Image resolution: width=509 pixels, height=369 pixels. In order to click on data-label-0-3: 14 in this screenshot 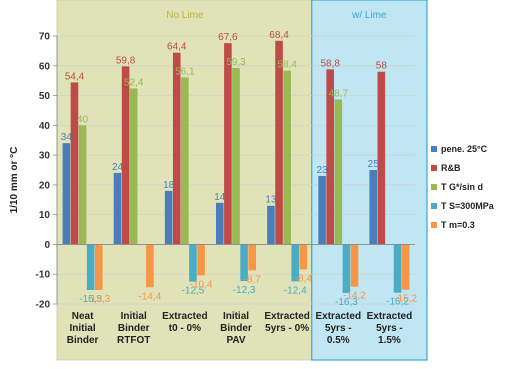, I will do `click(220, 197)`.